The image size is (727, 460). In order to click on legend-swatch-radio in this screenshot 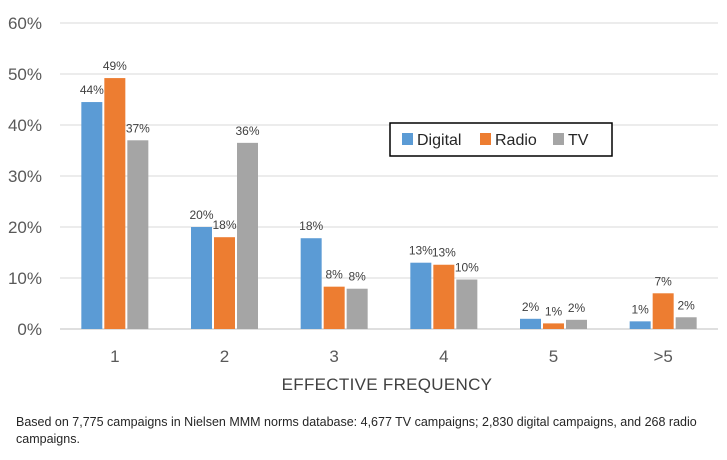, I will do `click(485, 139)`.